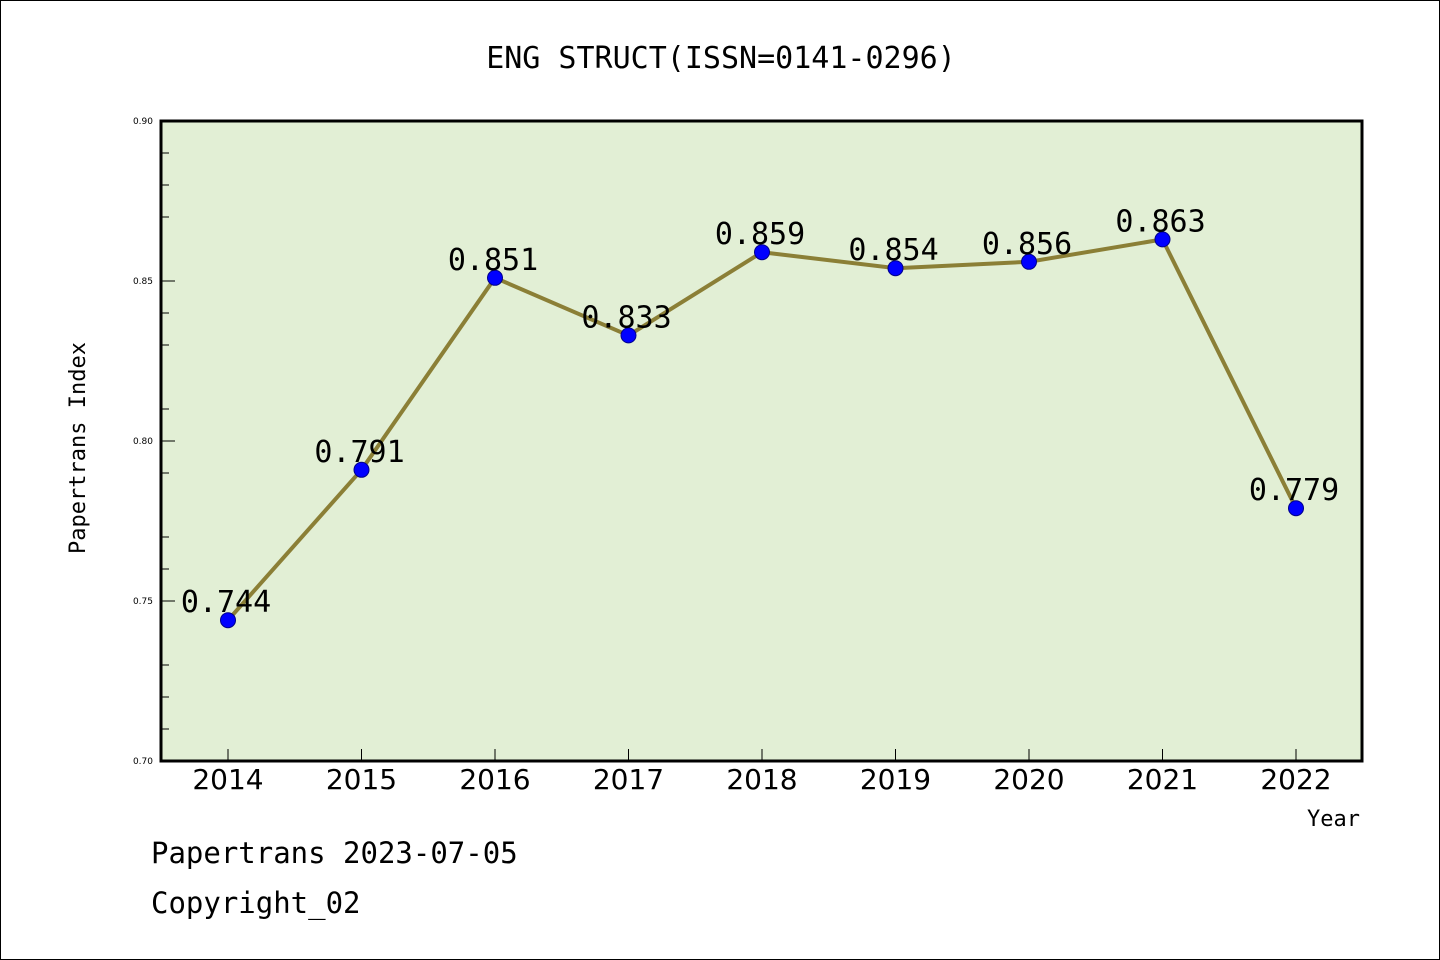  Describe the element at coordinates (143, 282) in the screenshot. I see `y-tick-label: 0.85` at that location.